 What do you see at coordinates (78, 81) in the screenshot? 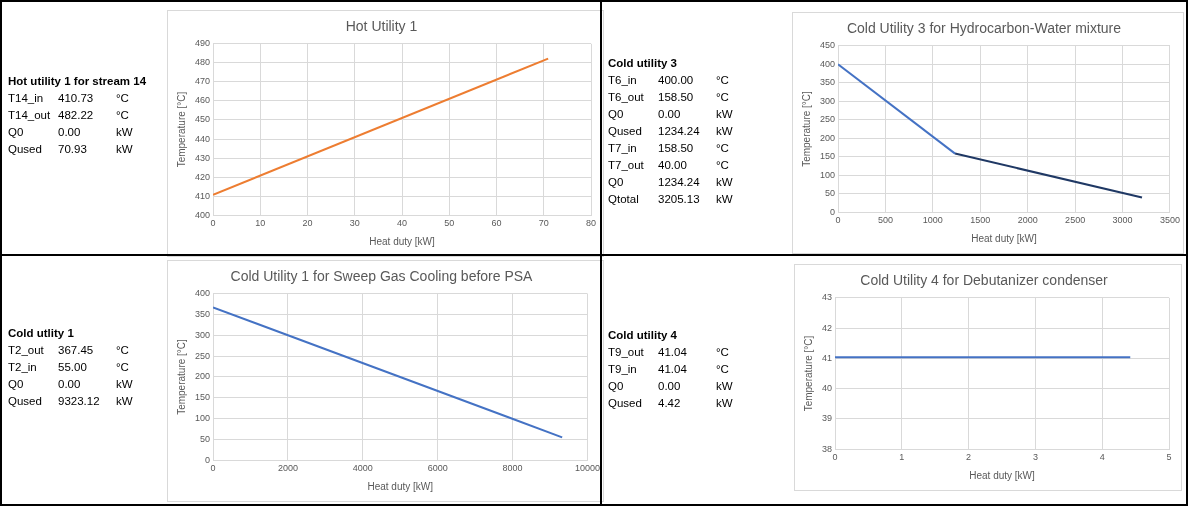
I see `text: Hot utility 1 for stream 14` at bounding box center [78, 81].